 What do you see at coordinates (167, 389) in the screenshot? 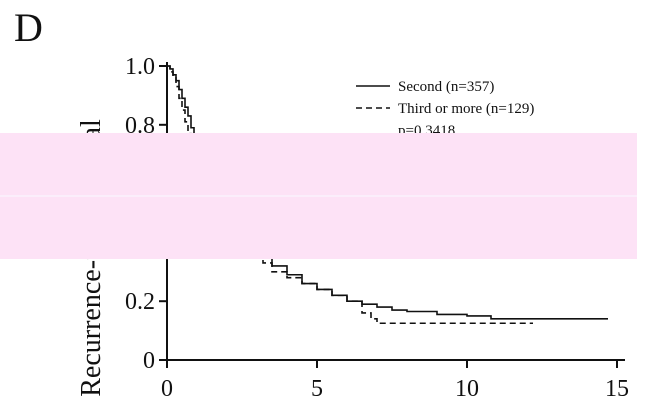
I see `x-tick-label: 0` at bounding box center [167, 389].